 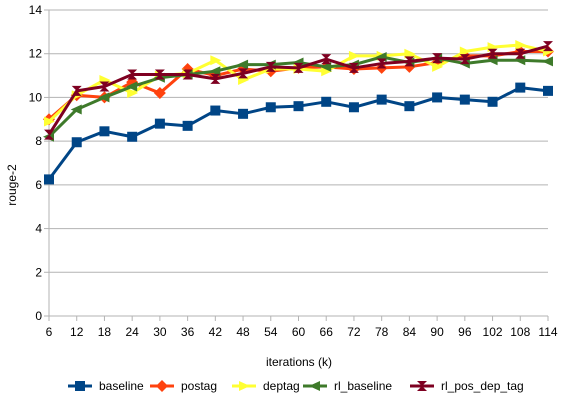 I want to click on x-tick-label: 42, so click(x=216, y=332).